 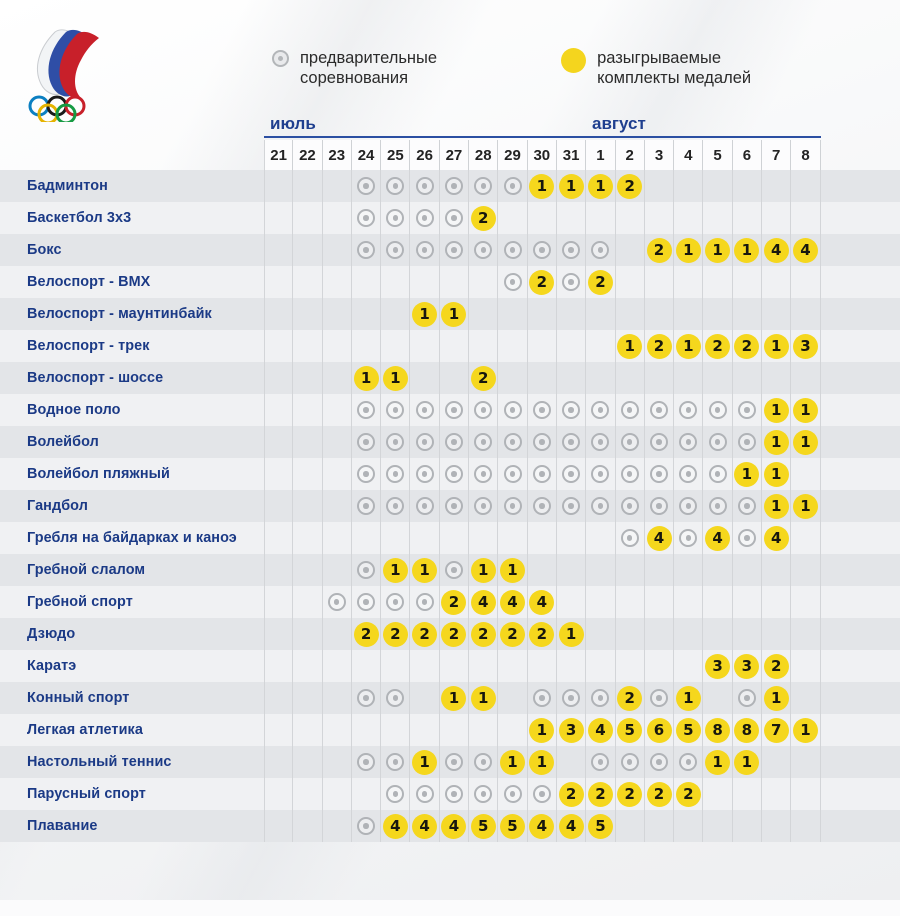 What do you see at coordinates (279, 155) in the screenshot?
I see `date-header-cell: 21` at bounding box center [279, 155].